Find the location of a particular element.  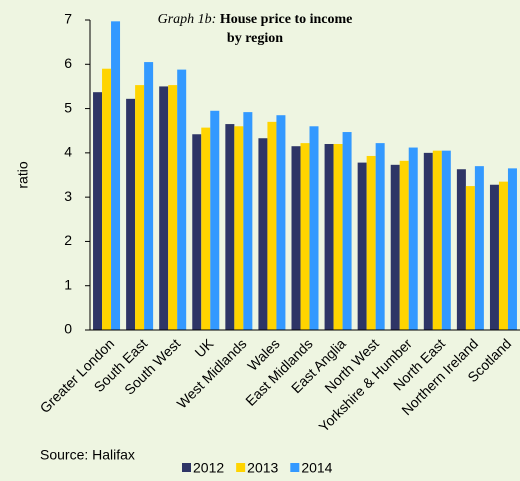

y-axis-label: ratio is located at coordinates (23, 174).